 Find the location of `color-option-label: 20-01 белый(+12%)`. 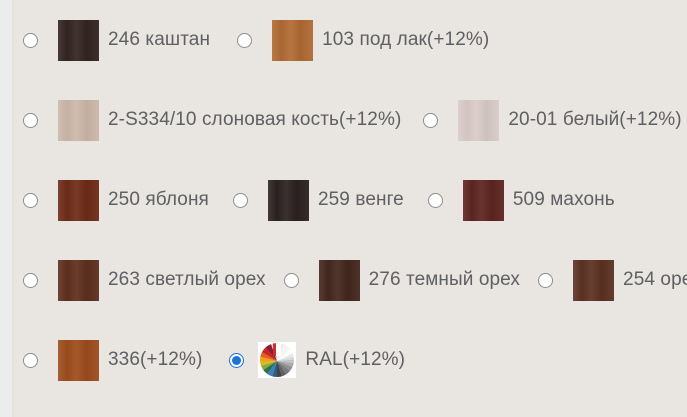

color-option-label: 20-01 белый(+12%) is located at coordinates (595, 119).